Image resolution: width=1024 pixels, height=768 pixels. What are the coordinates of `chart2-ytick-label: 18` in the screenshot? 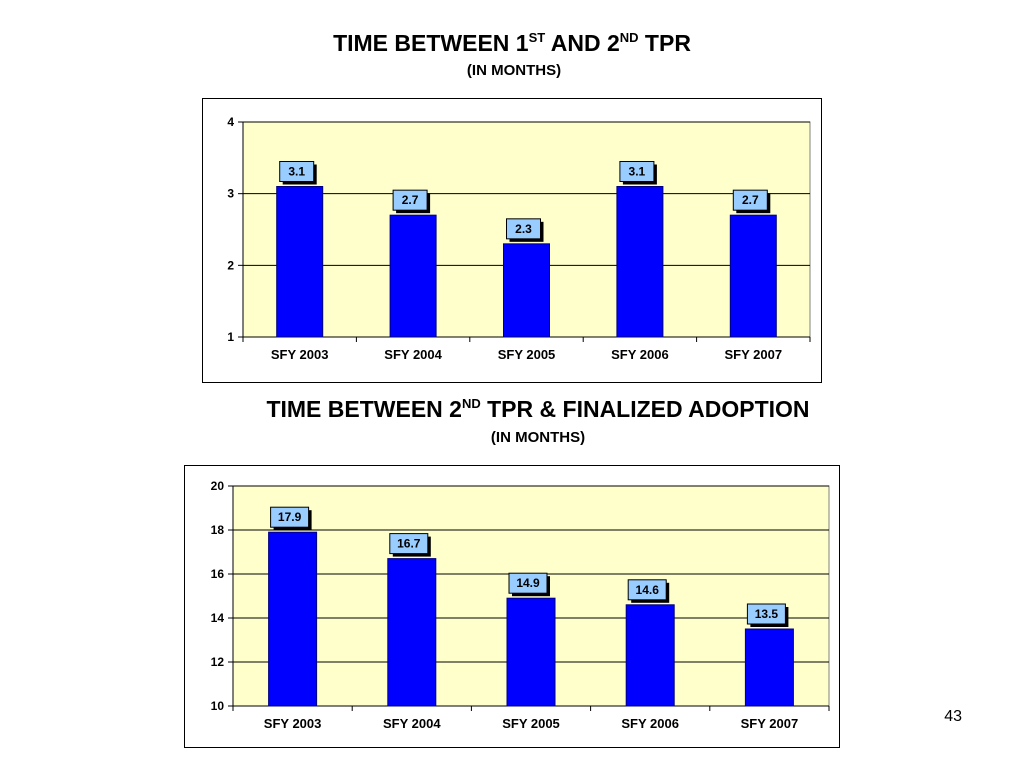 It's located at (218, 530).